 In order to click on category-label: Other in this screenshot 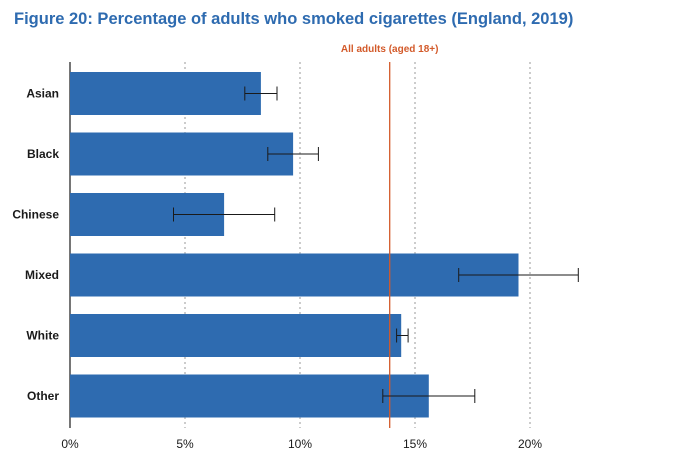, I will do `click(43, 396)`.